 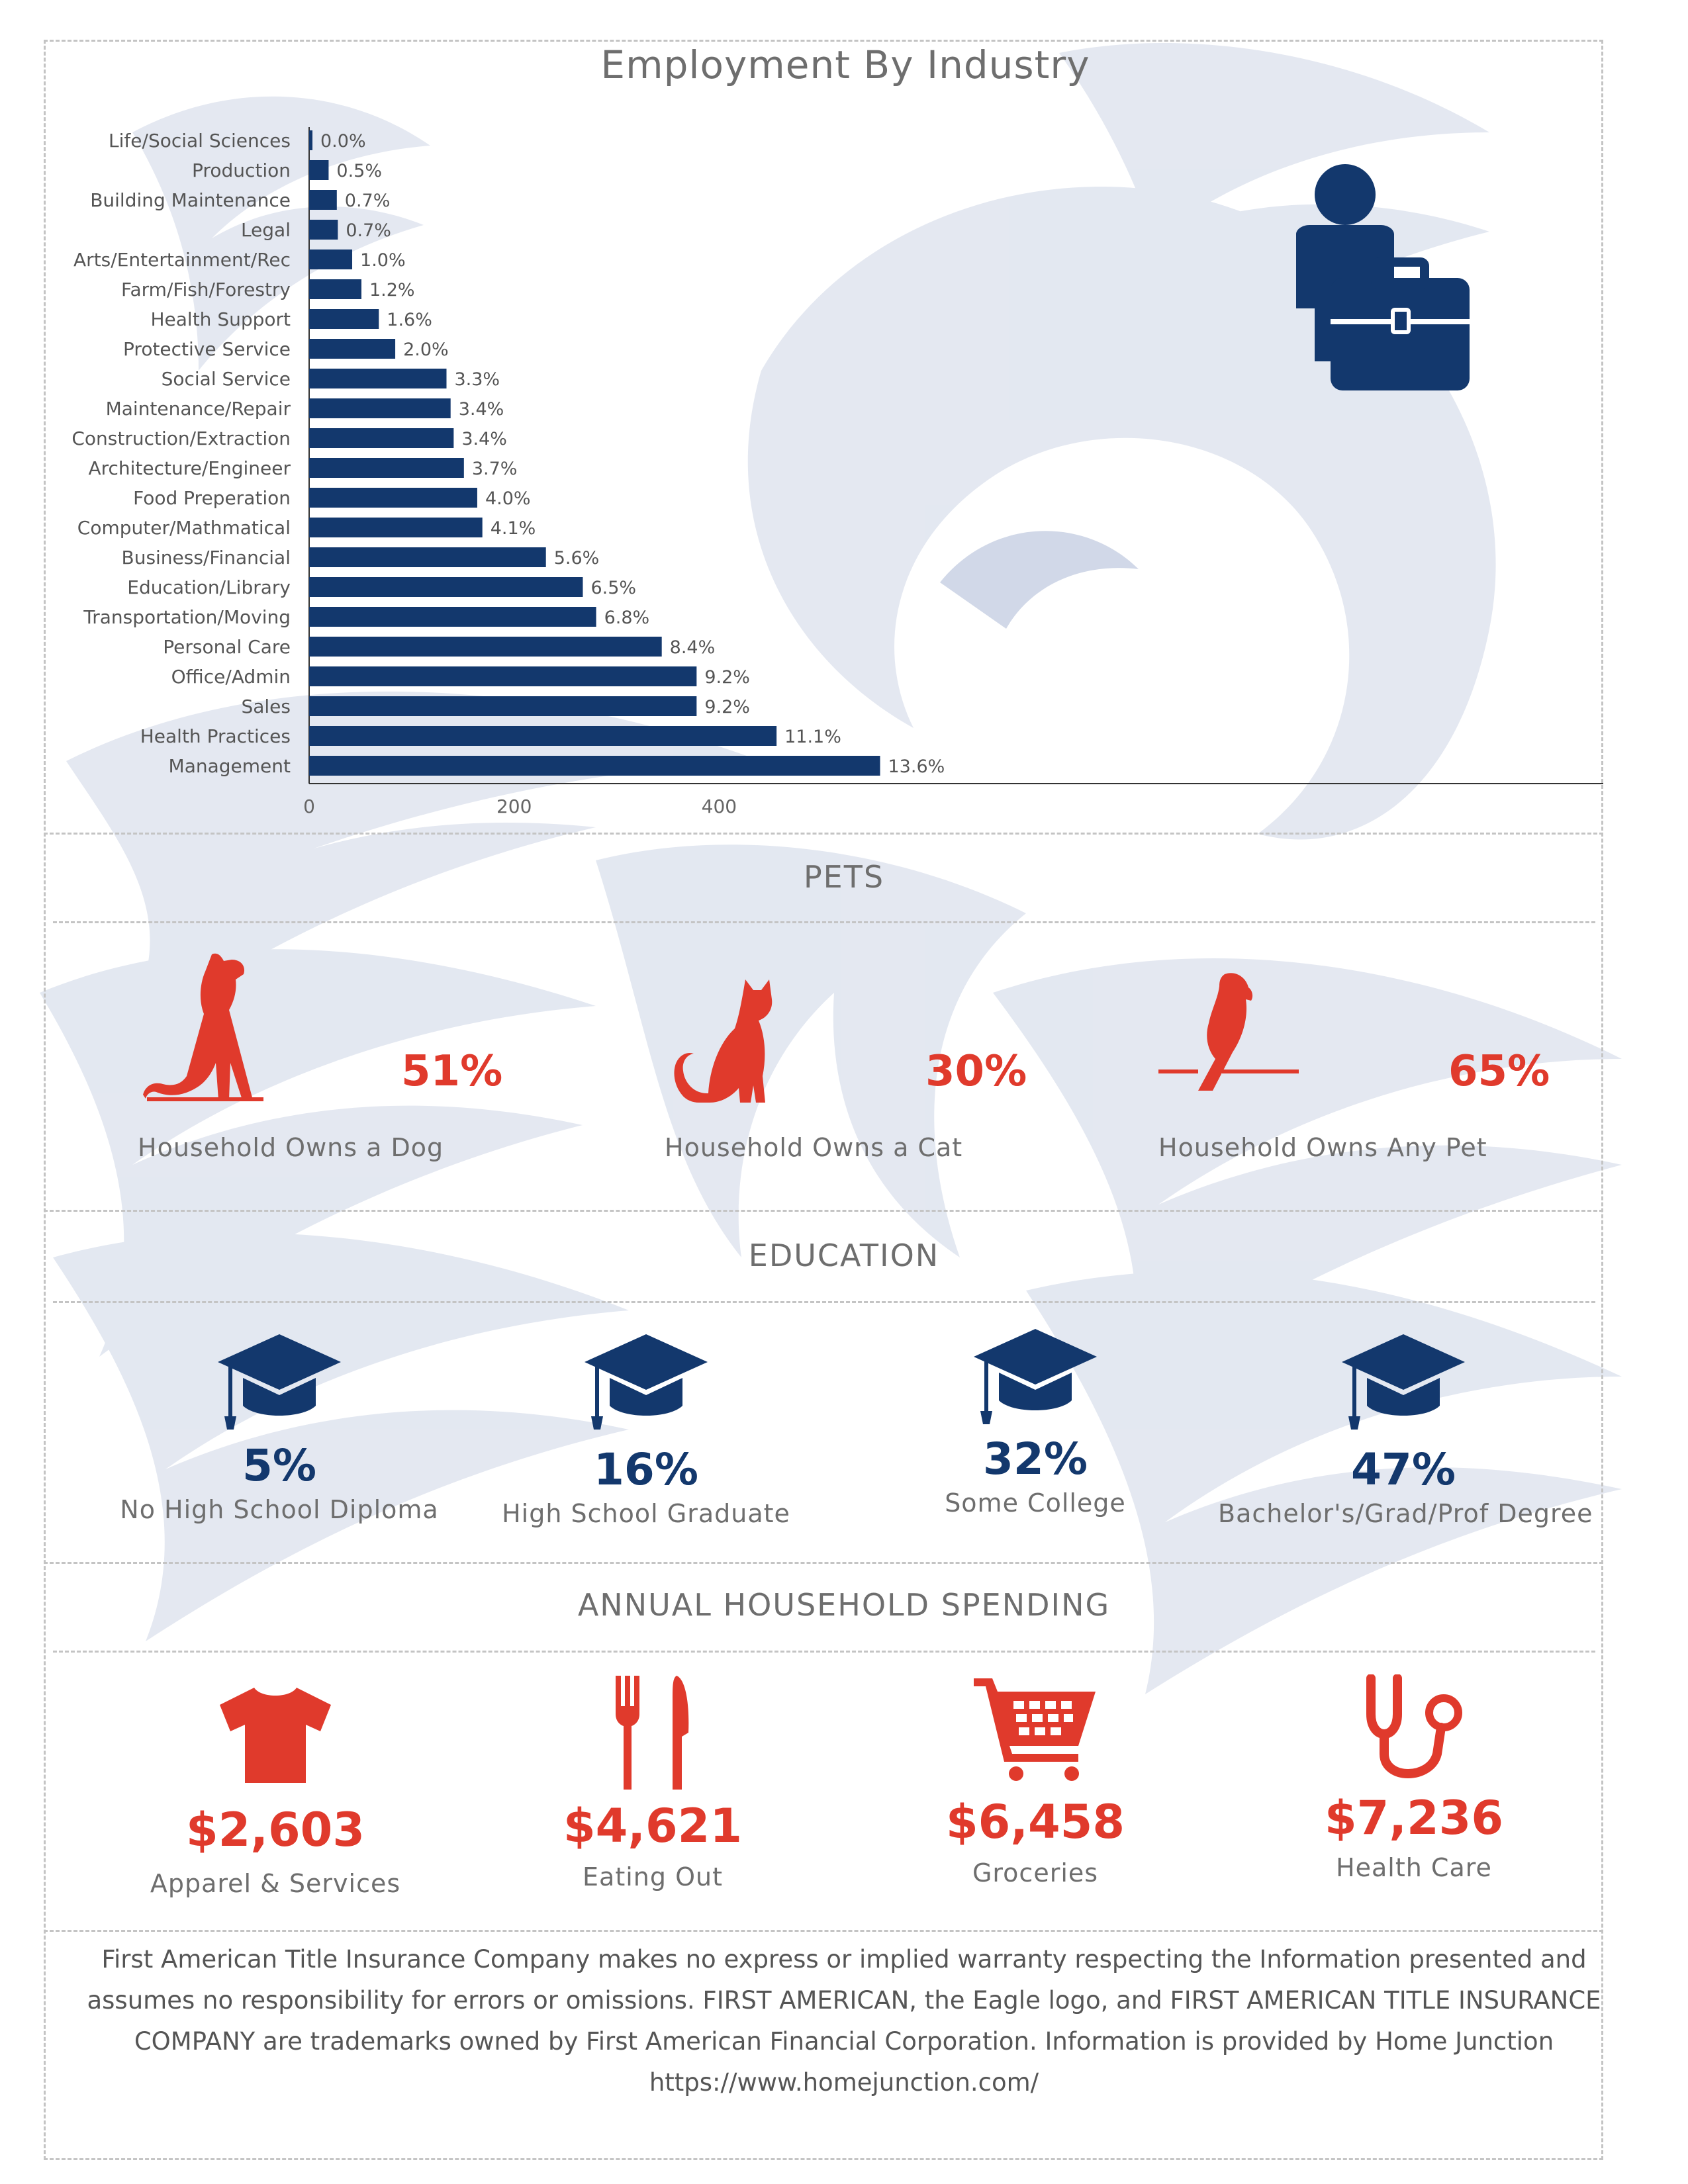 I want to click on category-label: Sales, so click(x=266, y=707).